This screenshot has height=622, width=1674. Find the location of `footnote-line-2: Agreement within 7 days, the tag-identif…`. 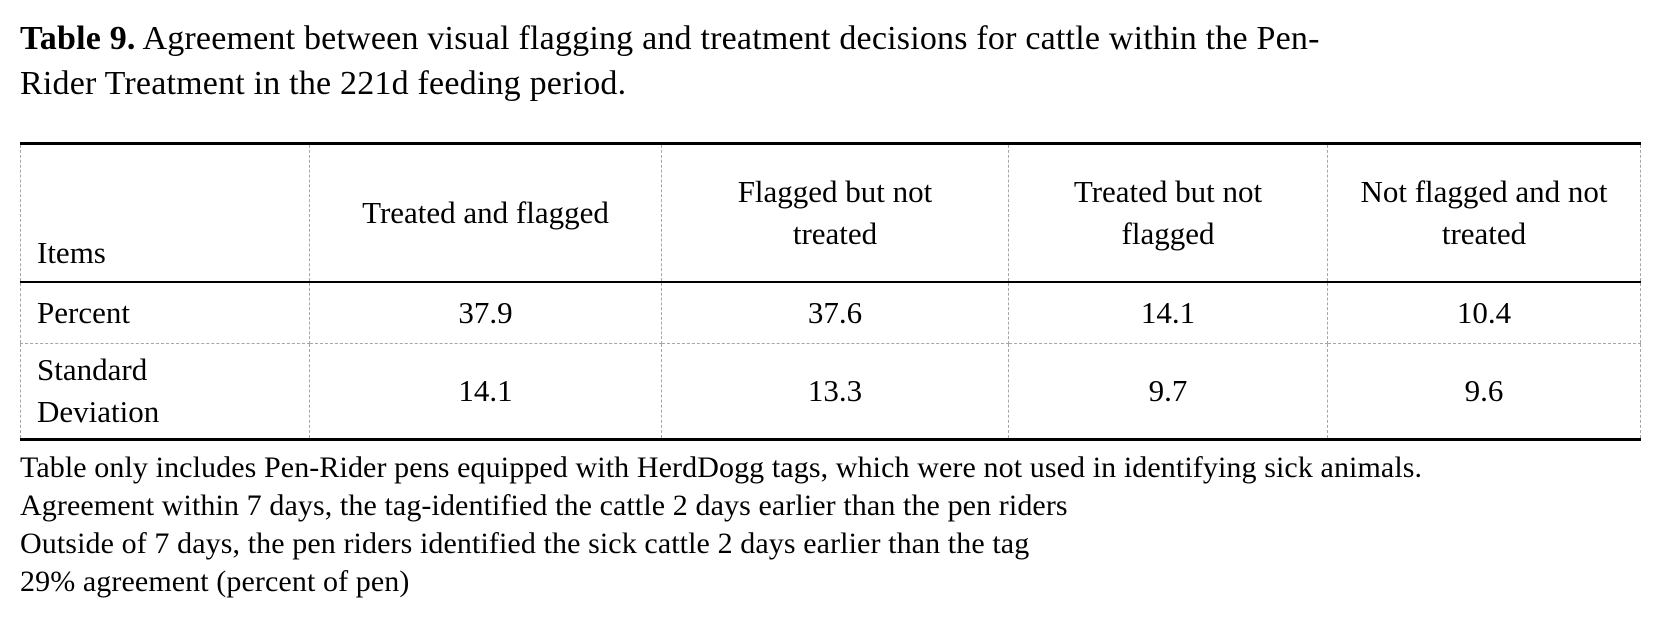

footnote-line-2: Agreement within 7 days, the tag-identif… is located at coordinates (544, 505).